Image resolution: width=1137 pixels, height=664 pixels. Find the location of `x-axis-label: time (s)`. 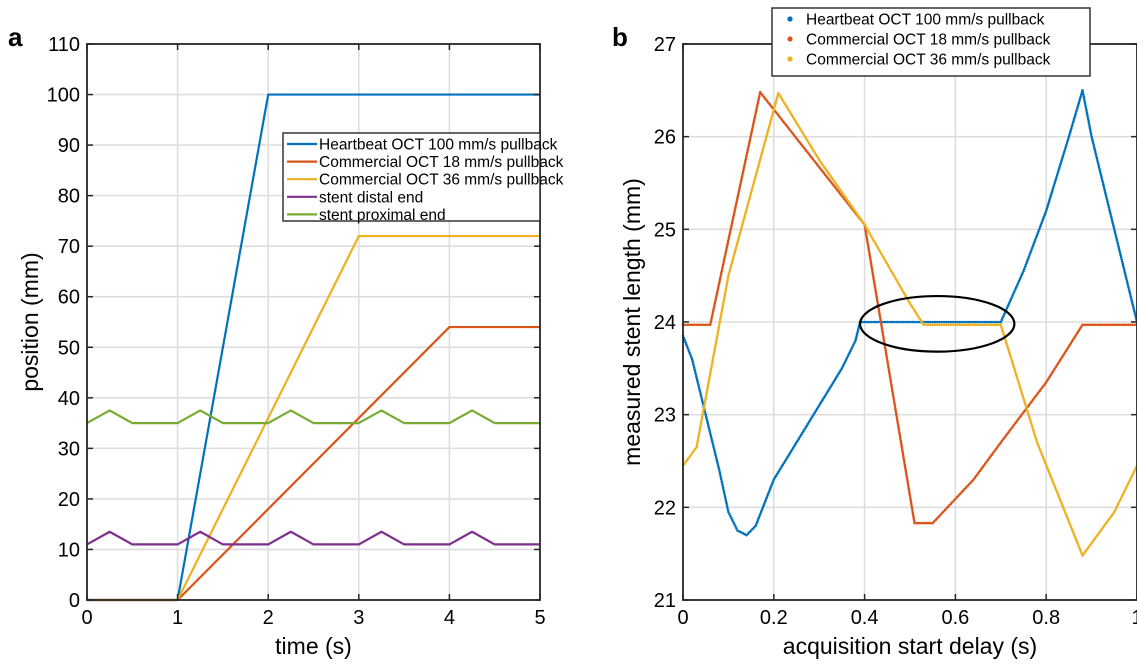

x-axis-label: time (s) is located at coordinates (313, 646).